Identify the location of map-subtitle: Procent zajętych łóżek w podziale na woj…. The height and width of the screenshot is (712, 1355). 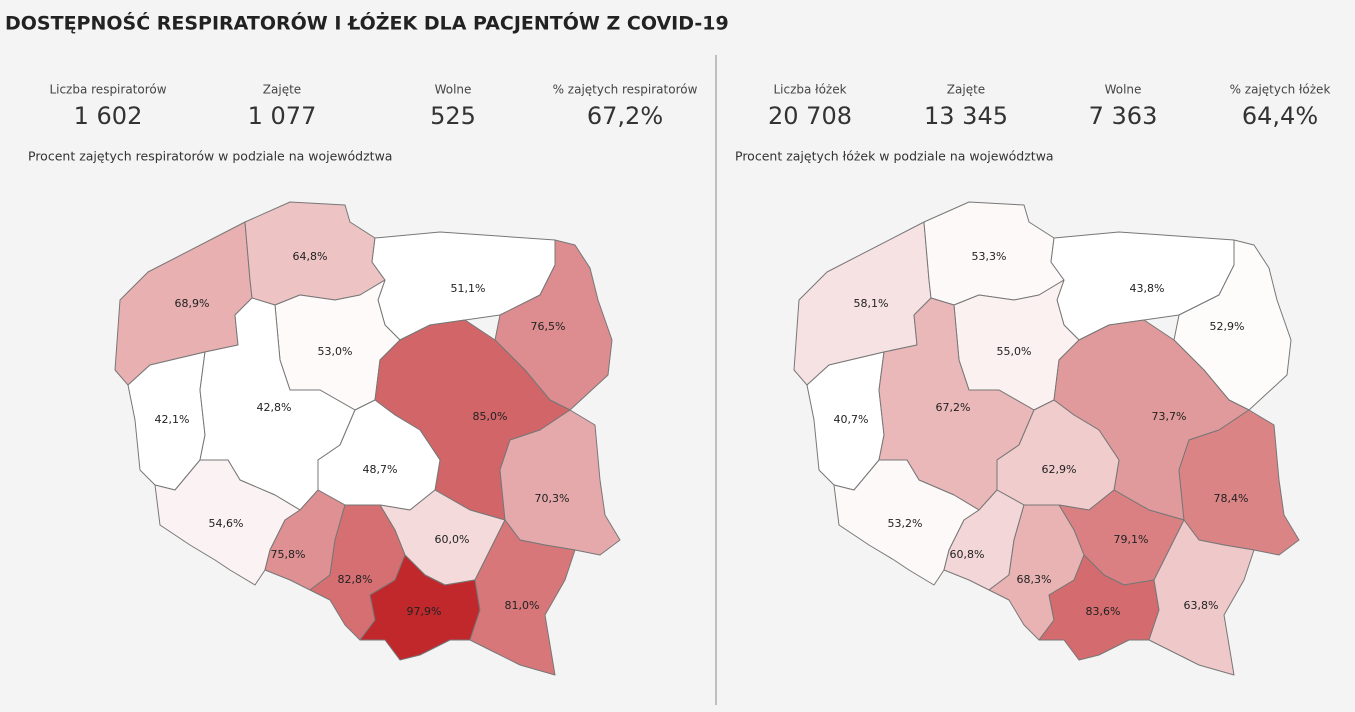
(894, 156).